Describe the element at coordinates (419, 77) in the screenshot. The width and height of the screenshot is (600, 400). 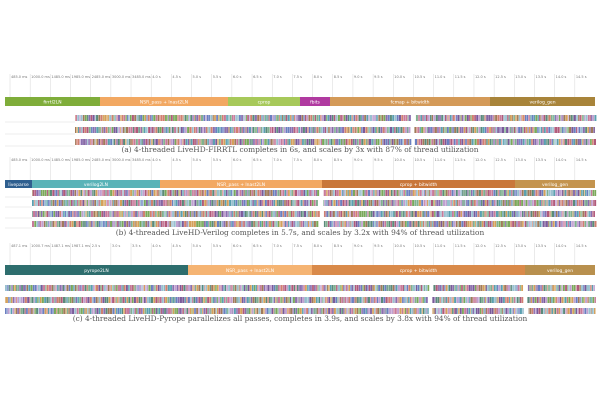
I see `tick-label: 10.5 s` at that location.